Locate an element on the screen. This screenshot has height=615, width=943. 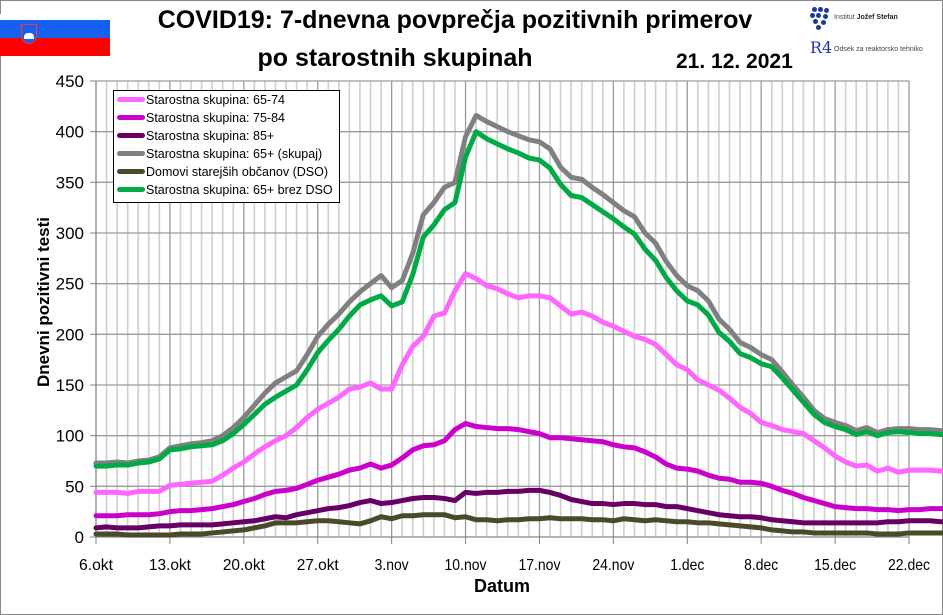
y-tick-label: 350 is located at coordinates (70, 182).